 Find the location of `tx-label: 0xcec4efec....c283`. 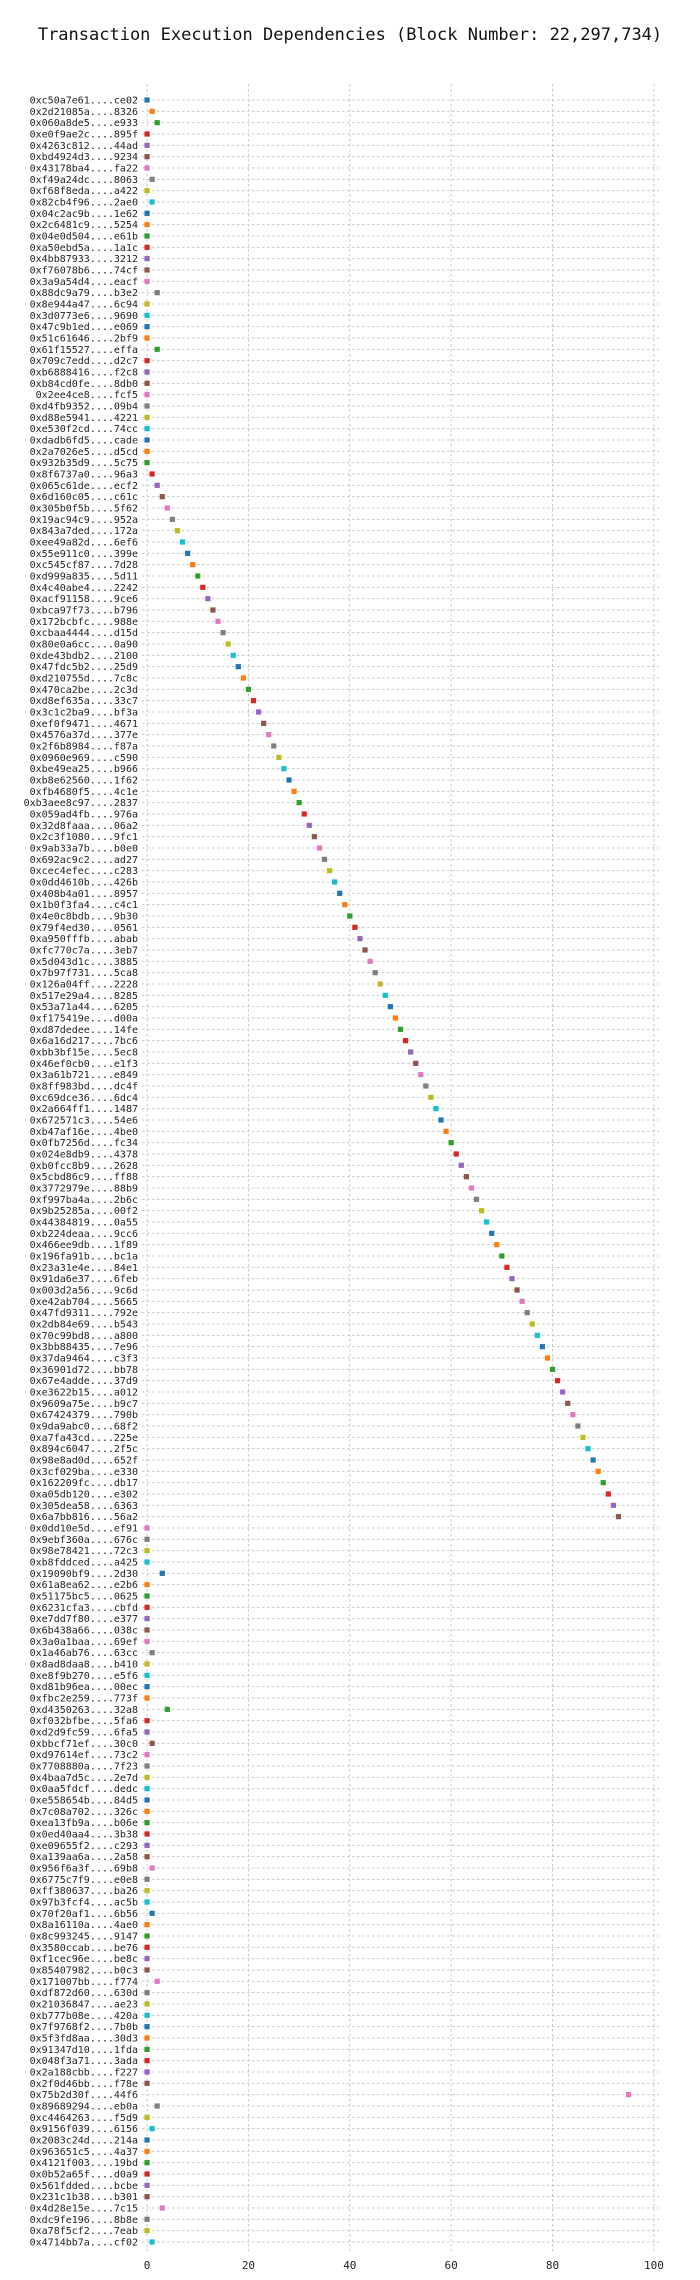

tx-label: 0xcec4efec....c283 is located at coordinates (84, 871).